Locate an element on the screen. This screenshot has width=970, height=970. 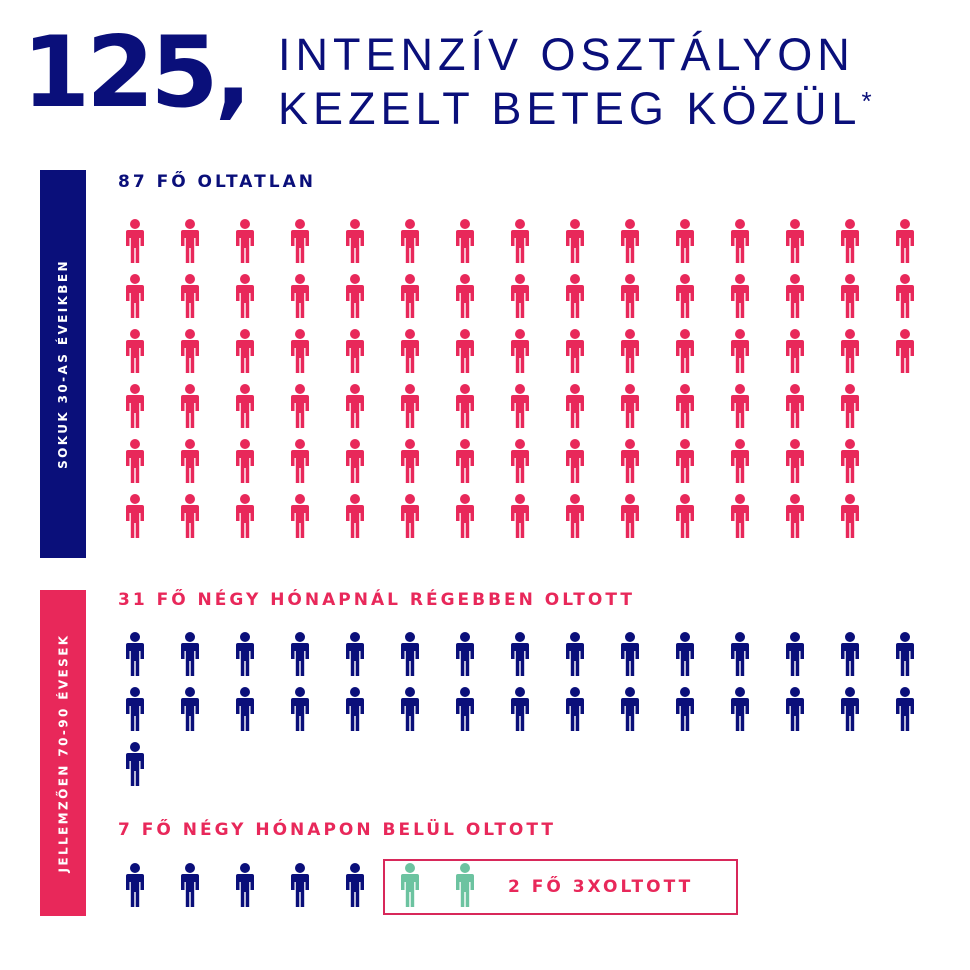
headline-line-2: KEZELT BETEG KÖZÜL* is located at coordinates (575, 105).